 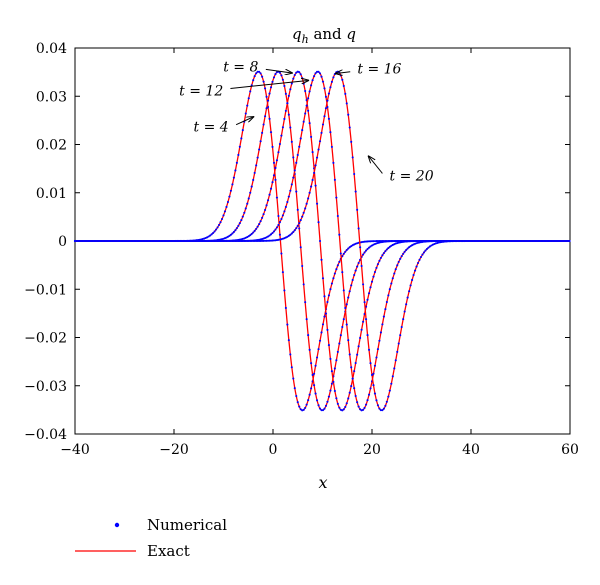 What do you see at coordinates (306, 121) in the screenshot?
I see `curve-annotations: t = 8t = 12 t = 4 t = 16 t = 20` at bounding box center [306, 121].